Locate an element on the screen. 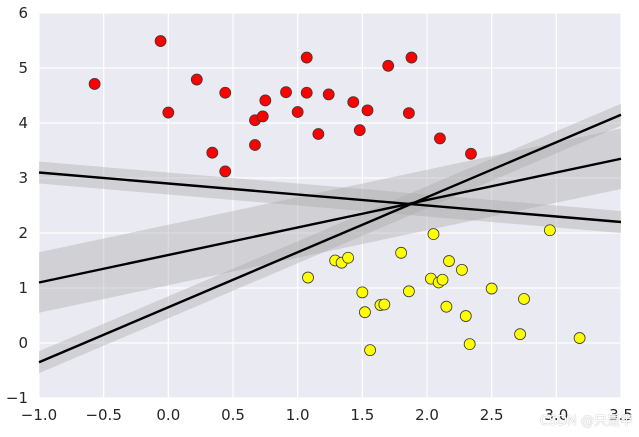 This screenshot has width=639, height=437. x-tick-label-3: 0.5 is located at coordinates (233, 415).